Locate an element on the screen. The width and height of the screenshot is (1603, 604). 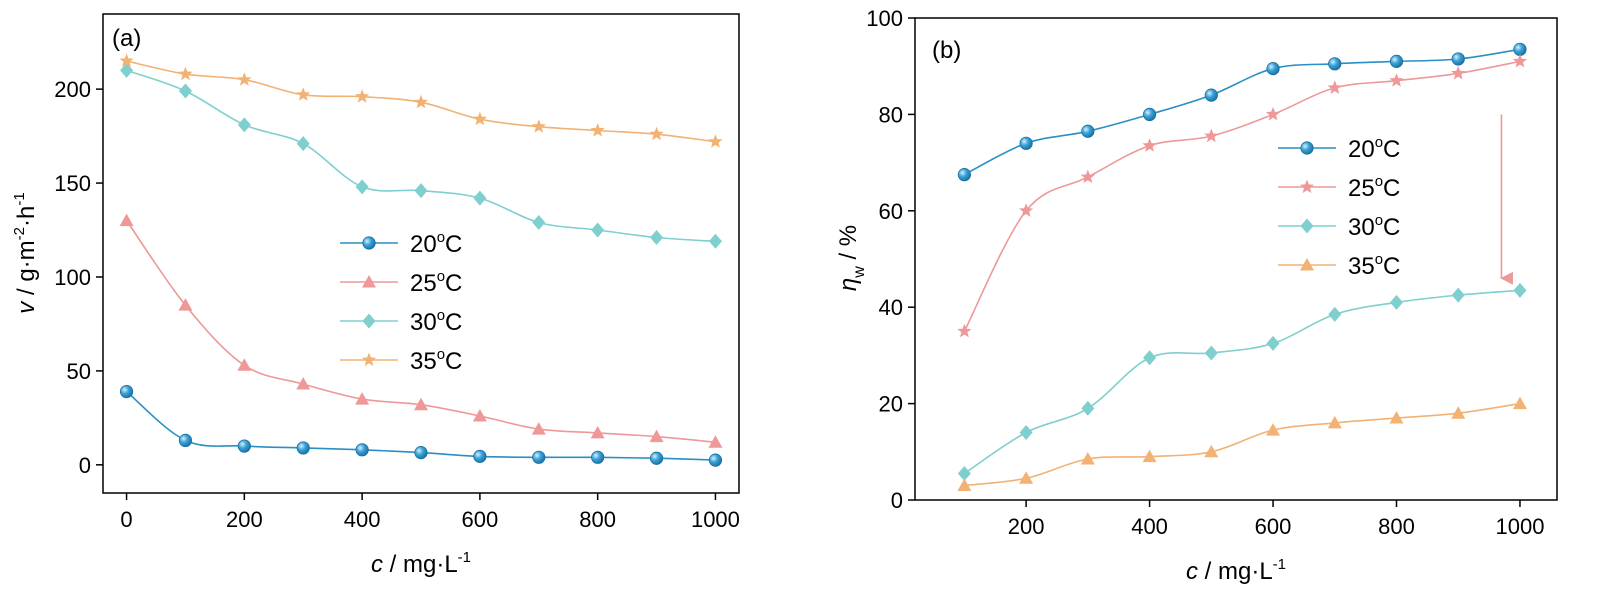
x-axis-label: c / mg·L-1 is located at coordinates (1236, 570).